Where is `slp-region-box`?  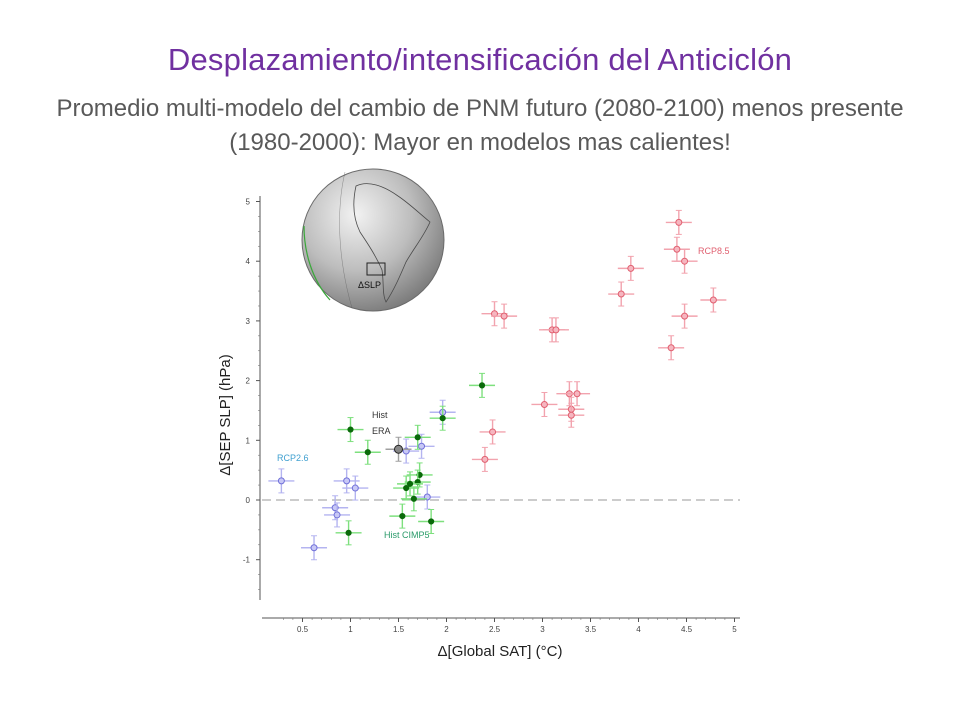
slp-region-box is located at coordinates (376, 269).